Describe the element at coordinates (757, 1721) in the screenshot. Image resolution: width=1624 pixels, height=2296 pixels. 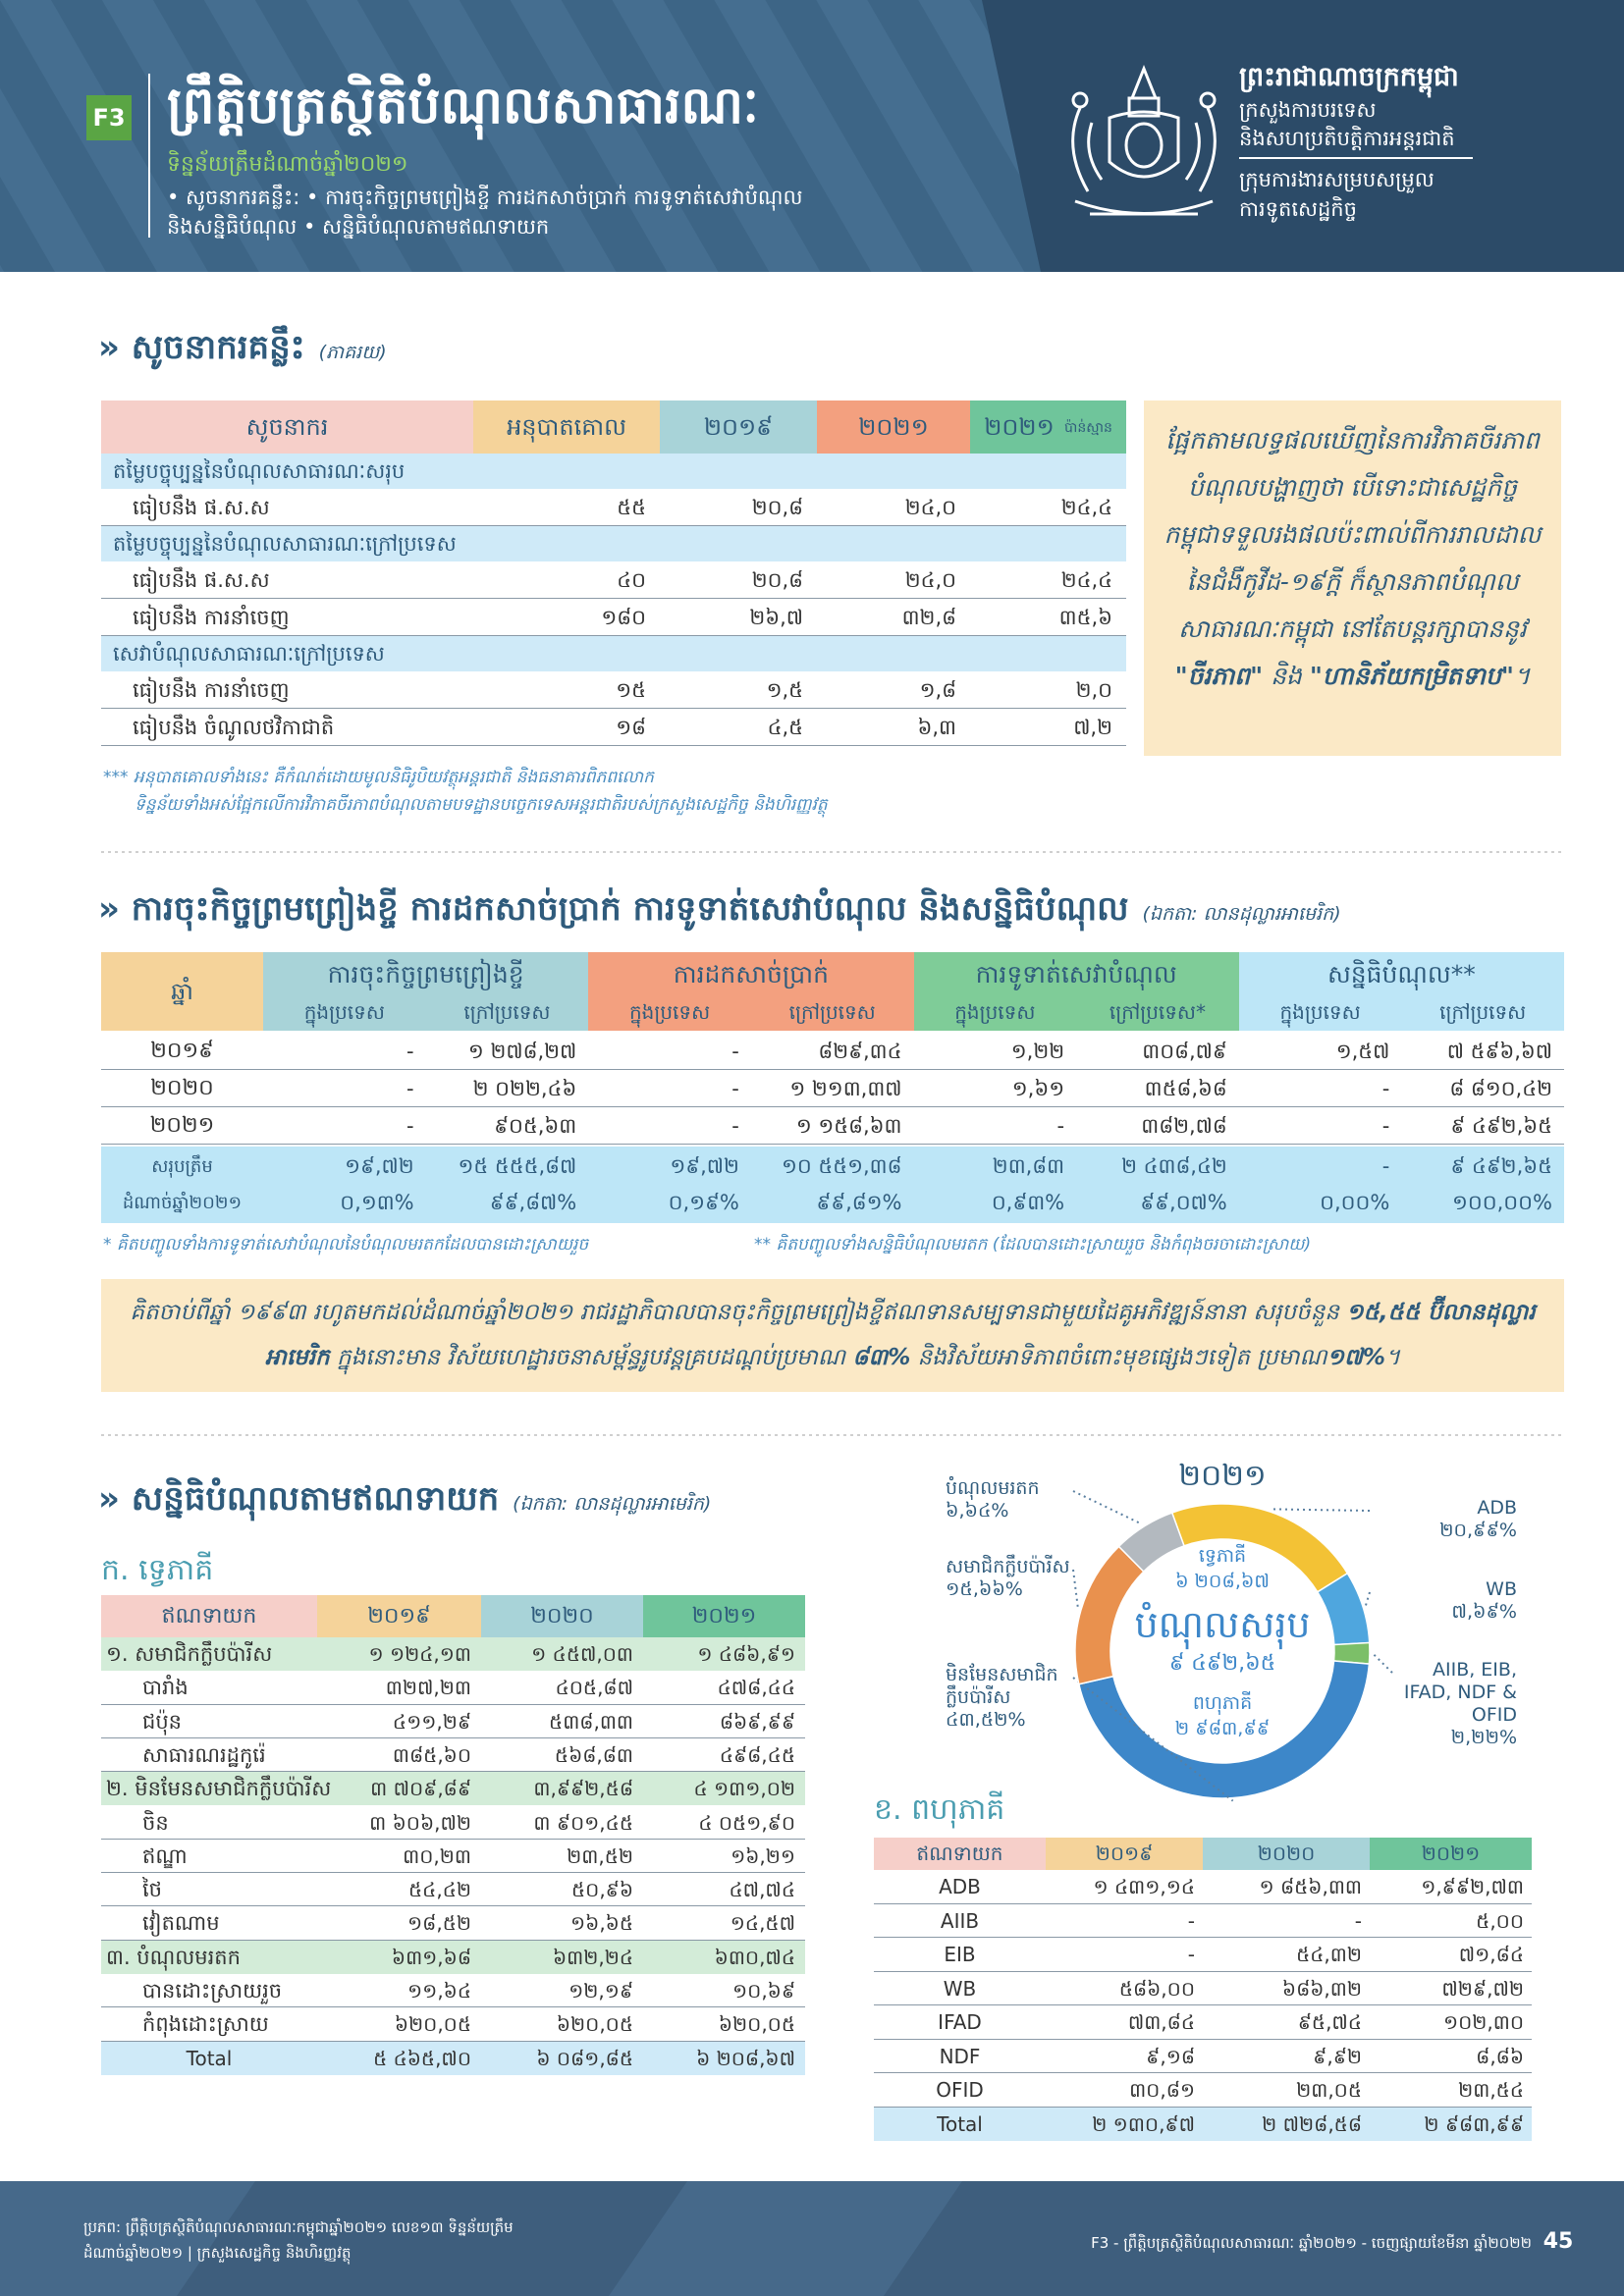
I see `cell-value: ៨៦៩,៩៩` at that location.